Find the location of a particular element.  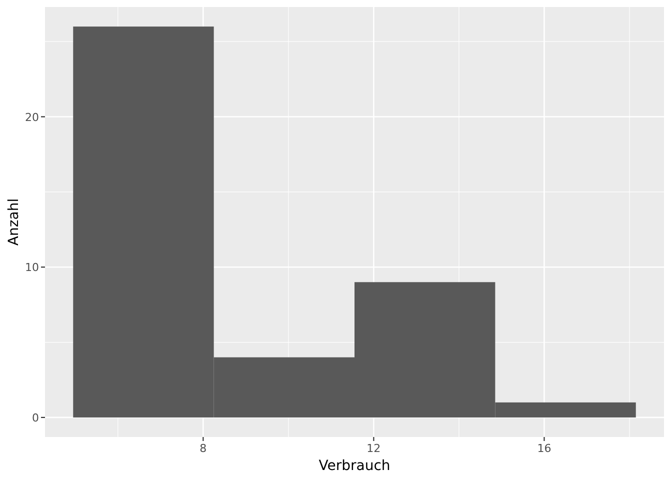

x-tick-label: 8 is located at coordinates (203, 448).